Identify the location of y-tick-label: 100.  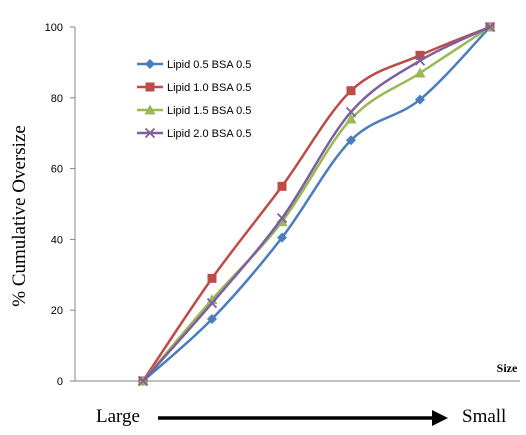
(54, 28).